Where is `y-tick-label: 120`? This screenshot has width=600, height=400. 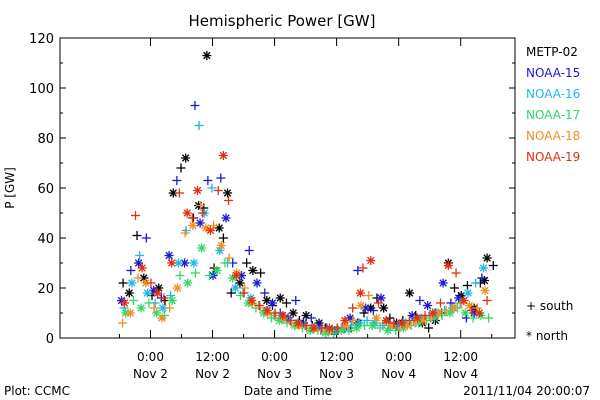 y-tick-label: 120 is located at coordinates (41, 39).